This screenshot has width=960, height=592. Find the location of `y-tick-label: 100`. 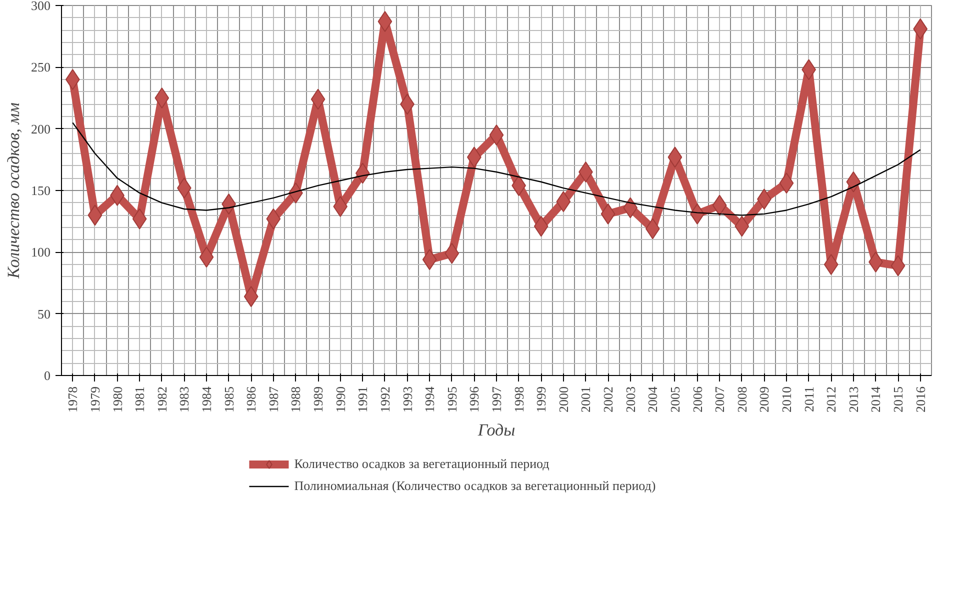

y-tick-label: 100 is located at coordinates (40, 252).